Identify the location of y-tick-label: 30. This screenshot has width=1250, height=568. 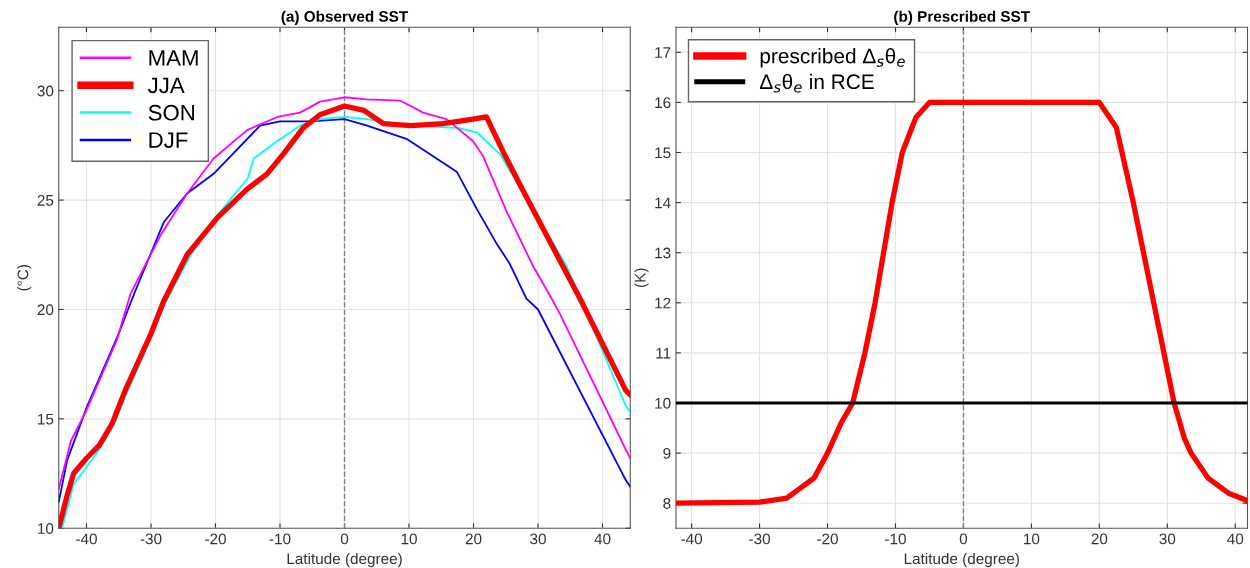
(45, 91).